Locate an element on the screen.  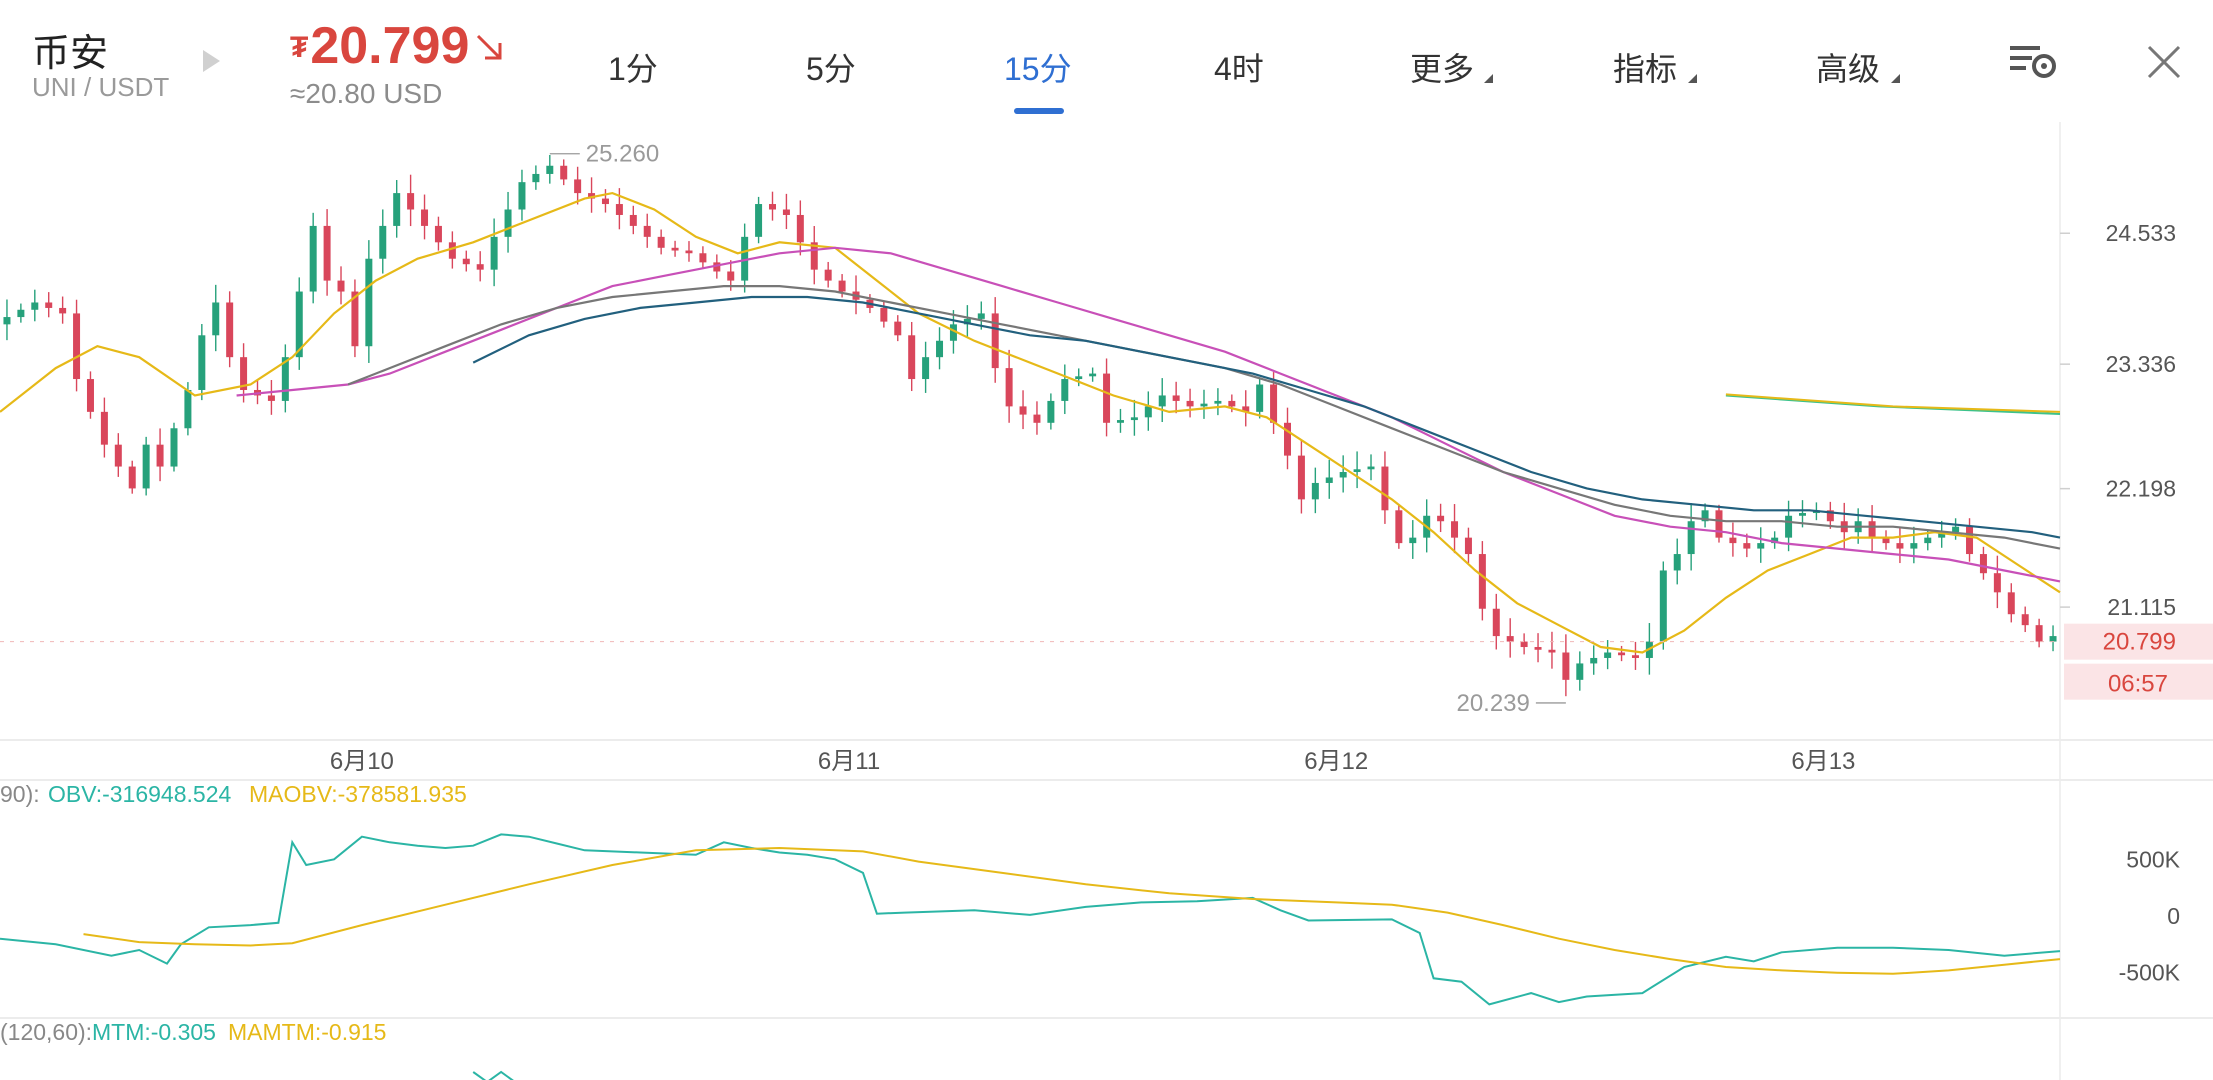
tab-5m: 5分 is located at coordinates (831, 69).